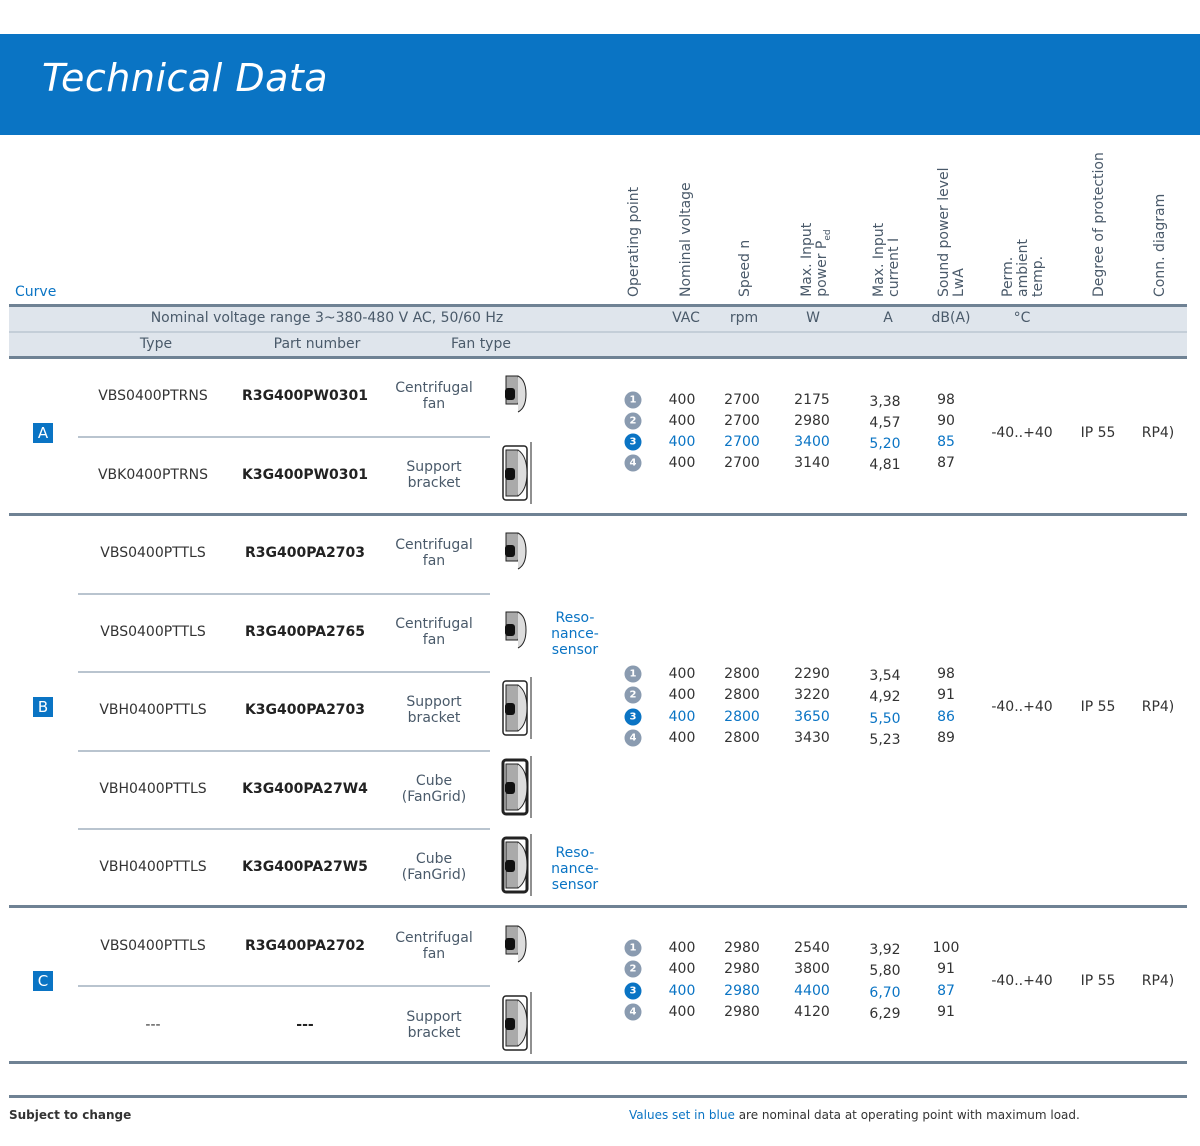  Describe the element at coordinates (946, 716) in the screenshot. I see `value-cell: 86` at that location.